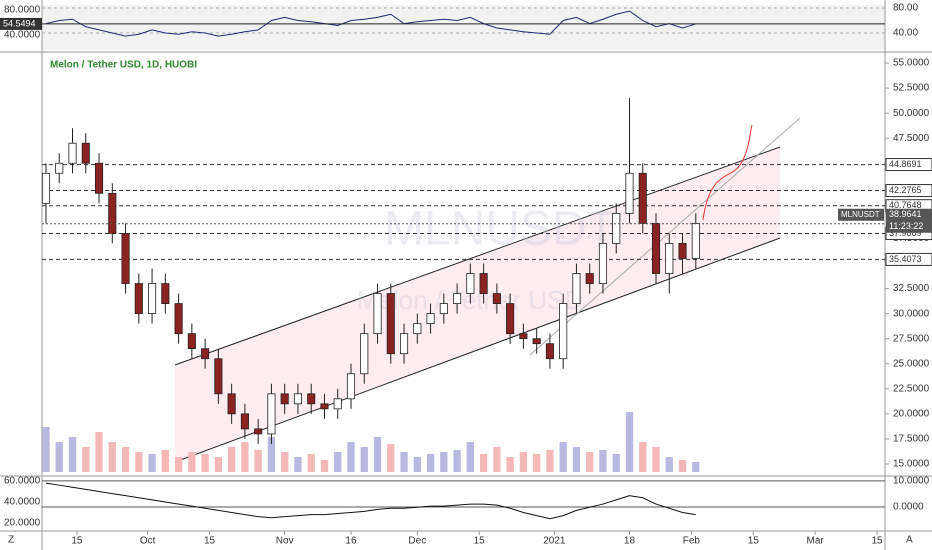 The height and width of the screenshot is (550, 932). I want to click on series-line, so click(370, 23).